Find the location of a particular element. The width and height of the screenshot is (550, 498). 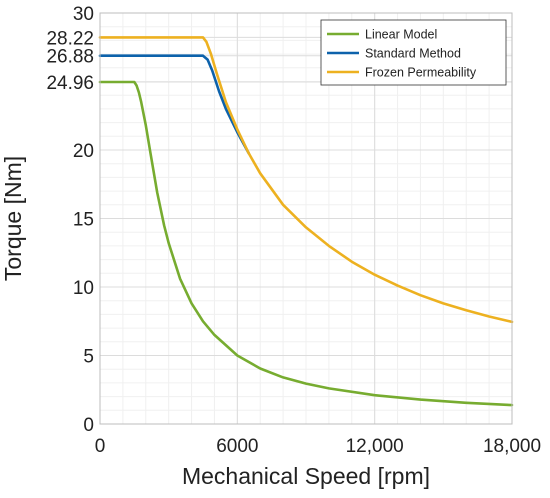

x-axis-title: Mechanical Speed [rpm] is located at coordinates (306, 476).